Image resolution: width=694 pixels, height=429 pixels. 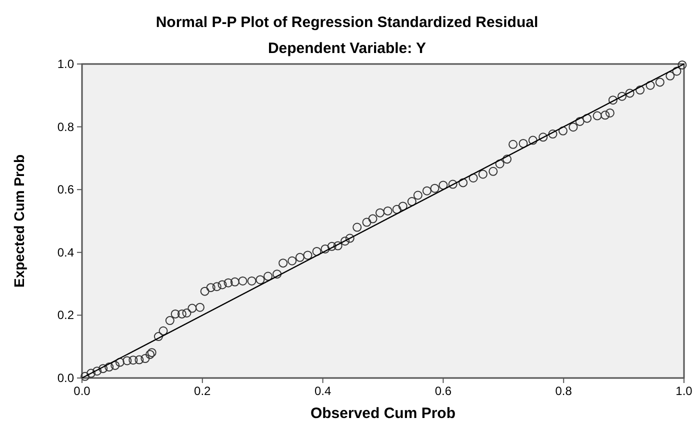 What do you see at coordinates (65, 378) in the screenshot?
I see `y-tick-label: 0.0` at bounding box center [65, 378].